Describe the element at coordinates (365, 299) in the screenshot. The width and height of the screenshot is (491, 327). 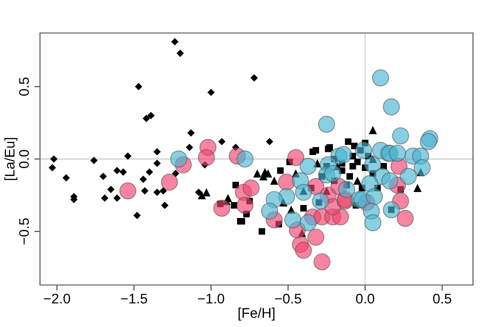
I see `x-tick-label: 0.0` at that location.